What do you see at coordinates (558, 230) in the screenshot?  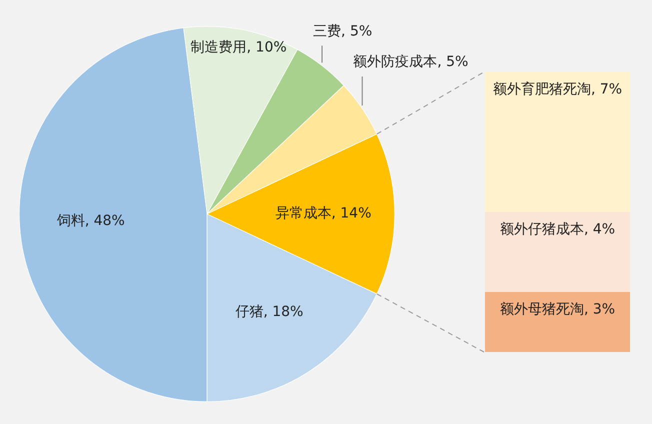 I see `data-label: 额外仔猪成本, 4%` at bounding box center [558, 230].